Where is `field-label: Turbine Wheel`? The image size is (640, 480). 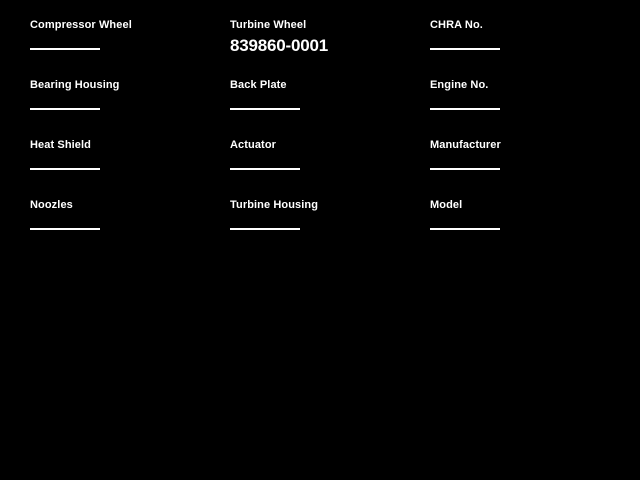
field-label: Turbine Wheel is located at coordinates (268, 25).